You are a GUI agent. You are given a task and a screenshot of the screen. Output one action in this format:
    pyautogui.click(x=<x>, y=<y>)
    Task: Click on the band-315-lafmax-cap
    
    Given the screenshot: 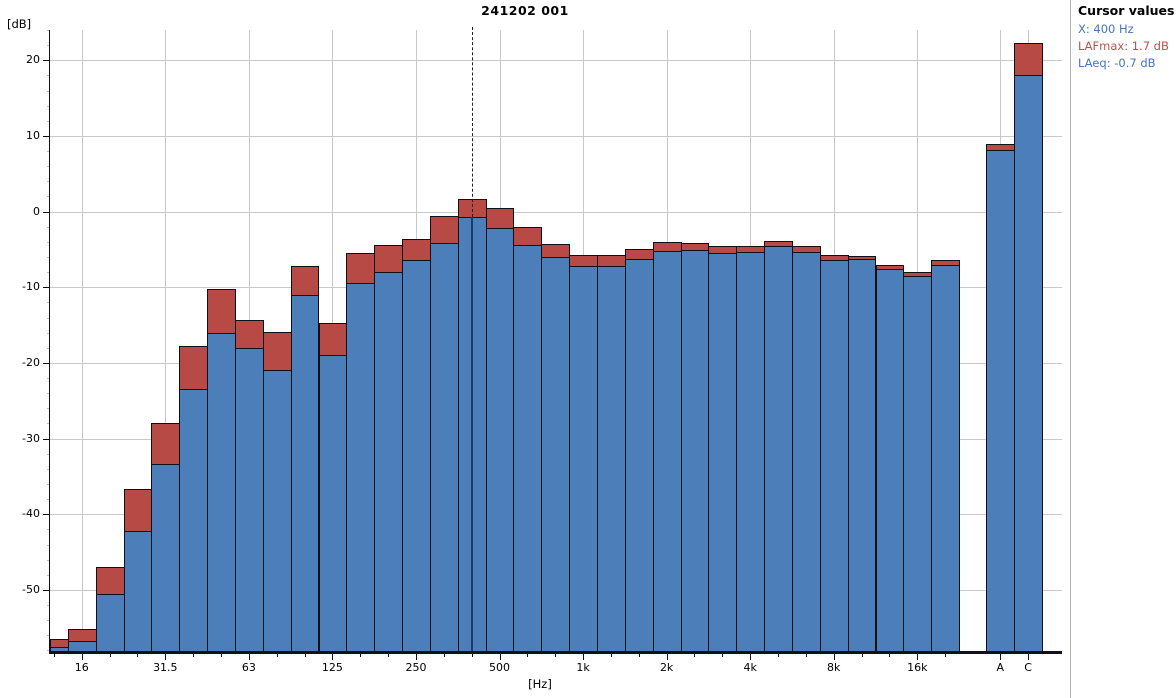 What is the action you would take?
    pyautogui.click(x=444, y=230)
    